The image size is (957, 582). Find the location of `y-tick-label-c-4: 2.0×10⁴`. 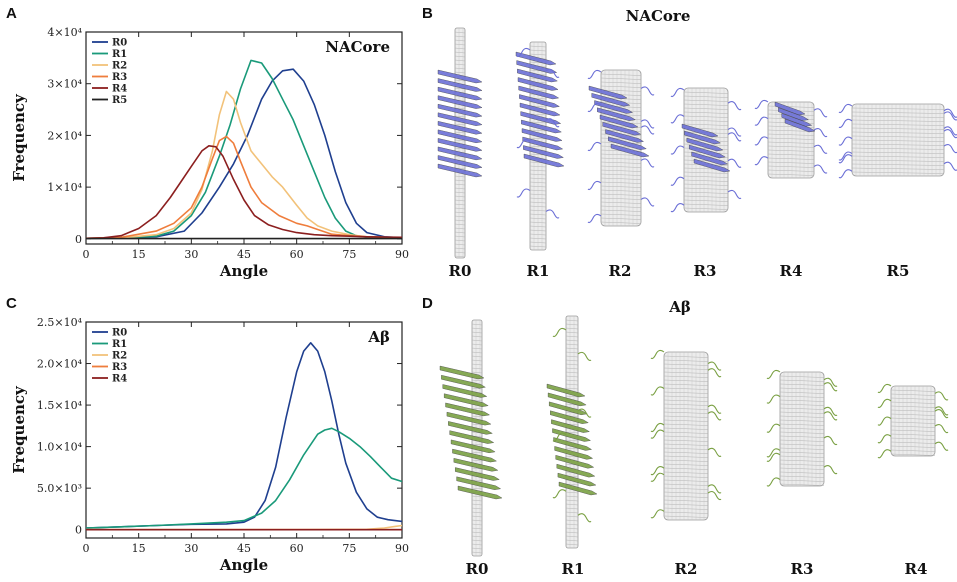

y-tick-label-c-4: 2.0×10⁴ is located at coordinates (60, 364).